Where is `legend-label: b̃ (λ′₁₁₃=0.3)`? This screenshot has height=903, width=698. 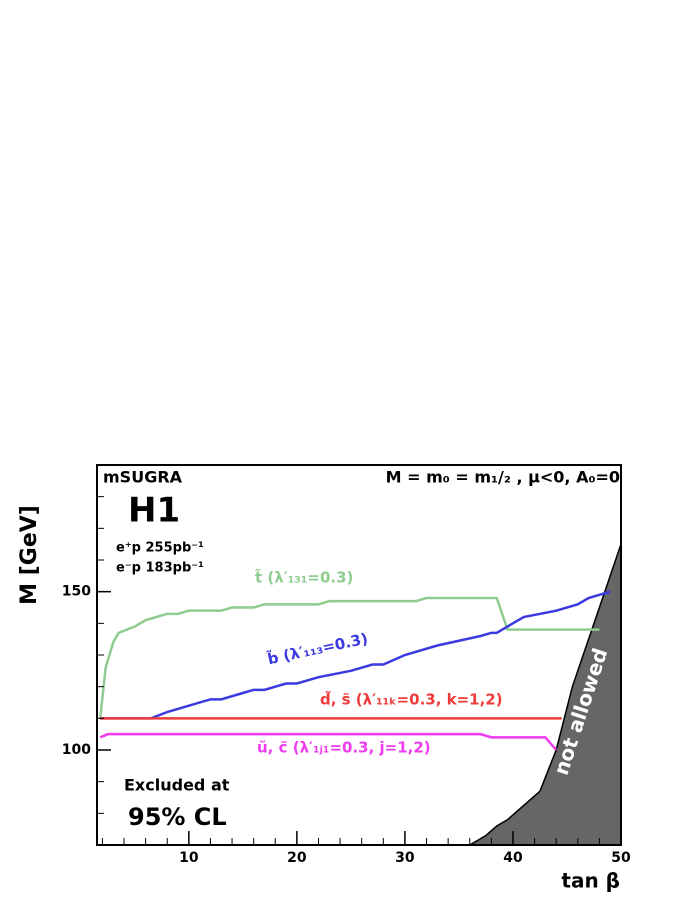 legend-label: b̃ (λ′₁₁₃=0.3) is located at coordinates (317, 649).